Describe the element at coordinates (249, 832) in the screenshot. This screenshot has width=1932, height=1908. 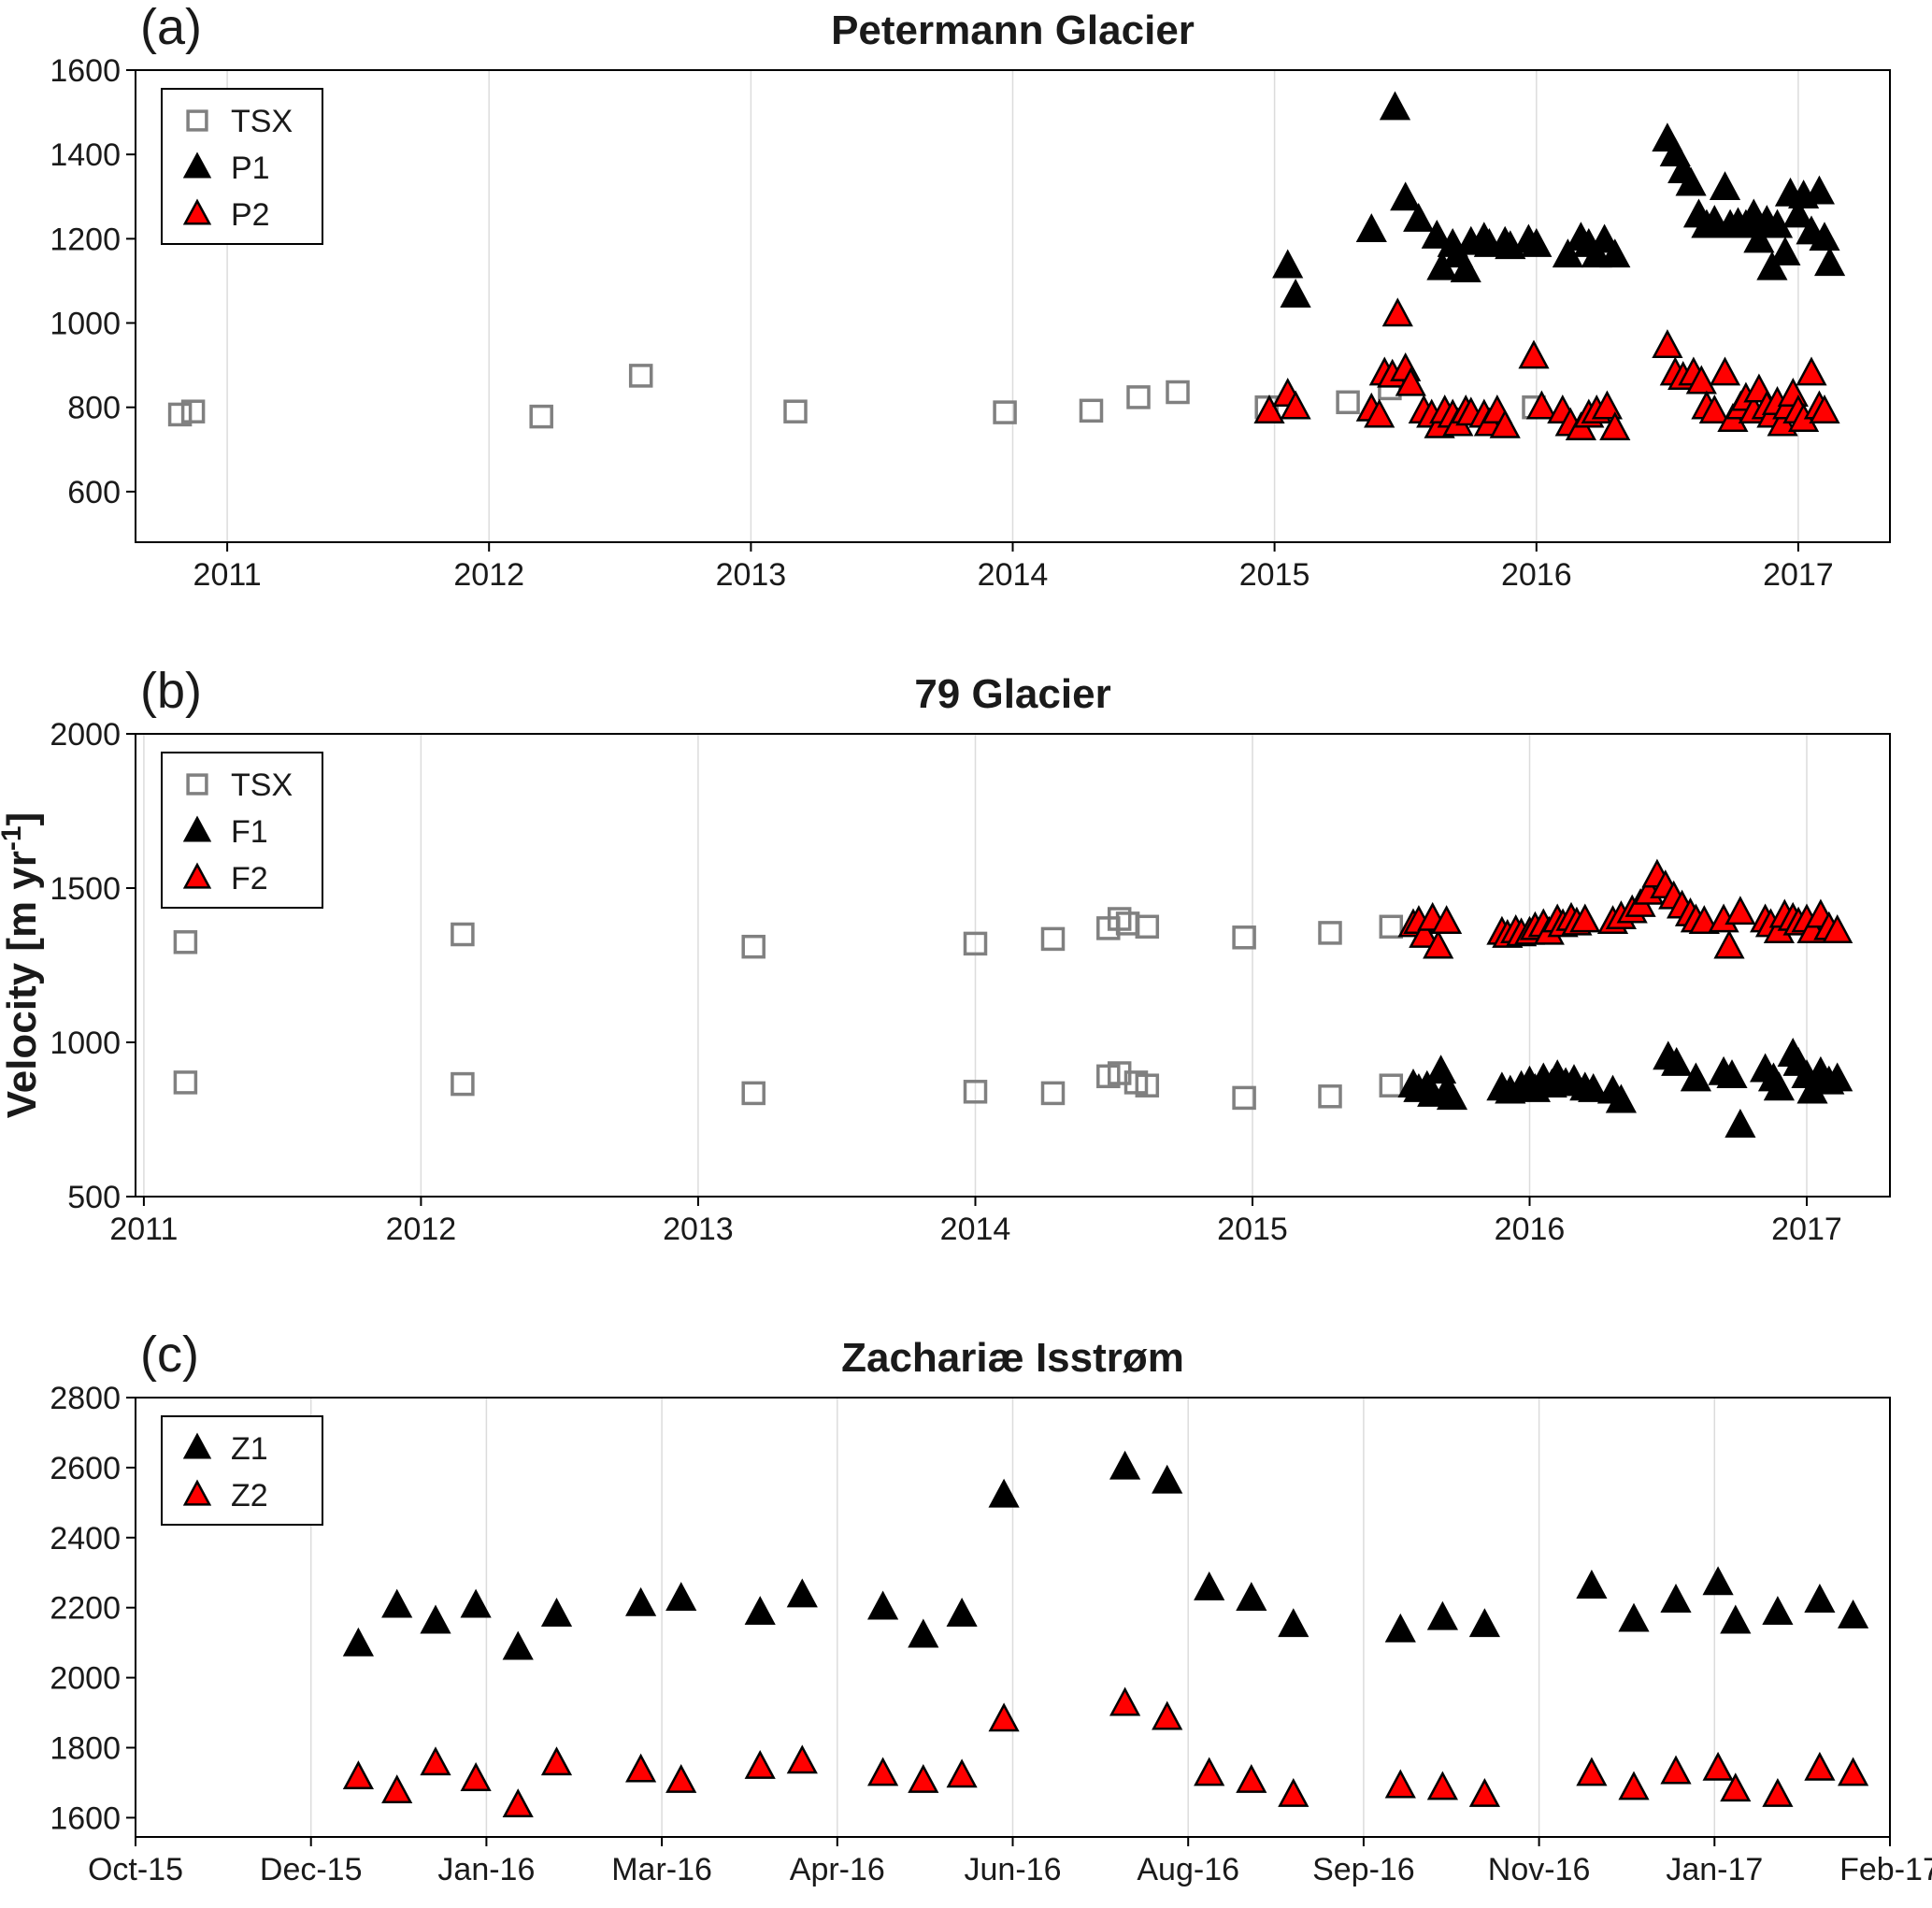
I see `legend-label: F1` at that location.